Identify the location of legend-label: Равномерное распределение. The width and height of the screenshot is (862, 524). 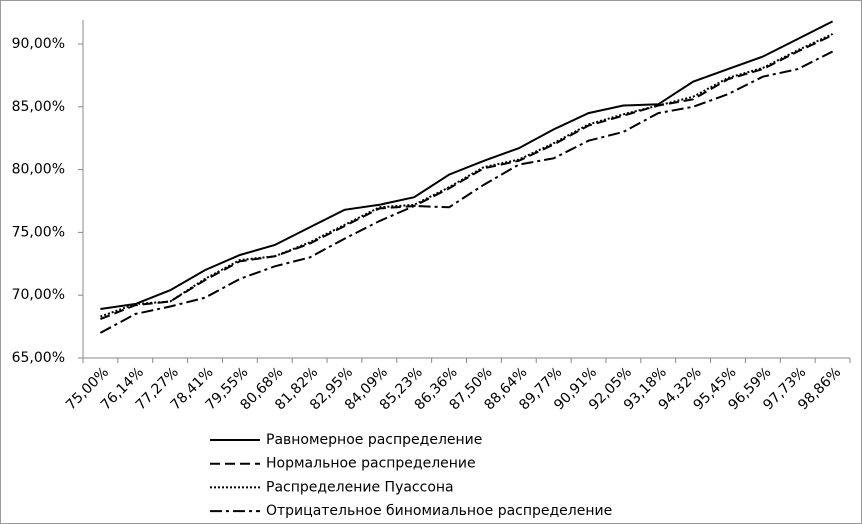
(374, 440).